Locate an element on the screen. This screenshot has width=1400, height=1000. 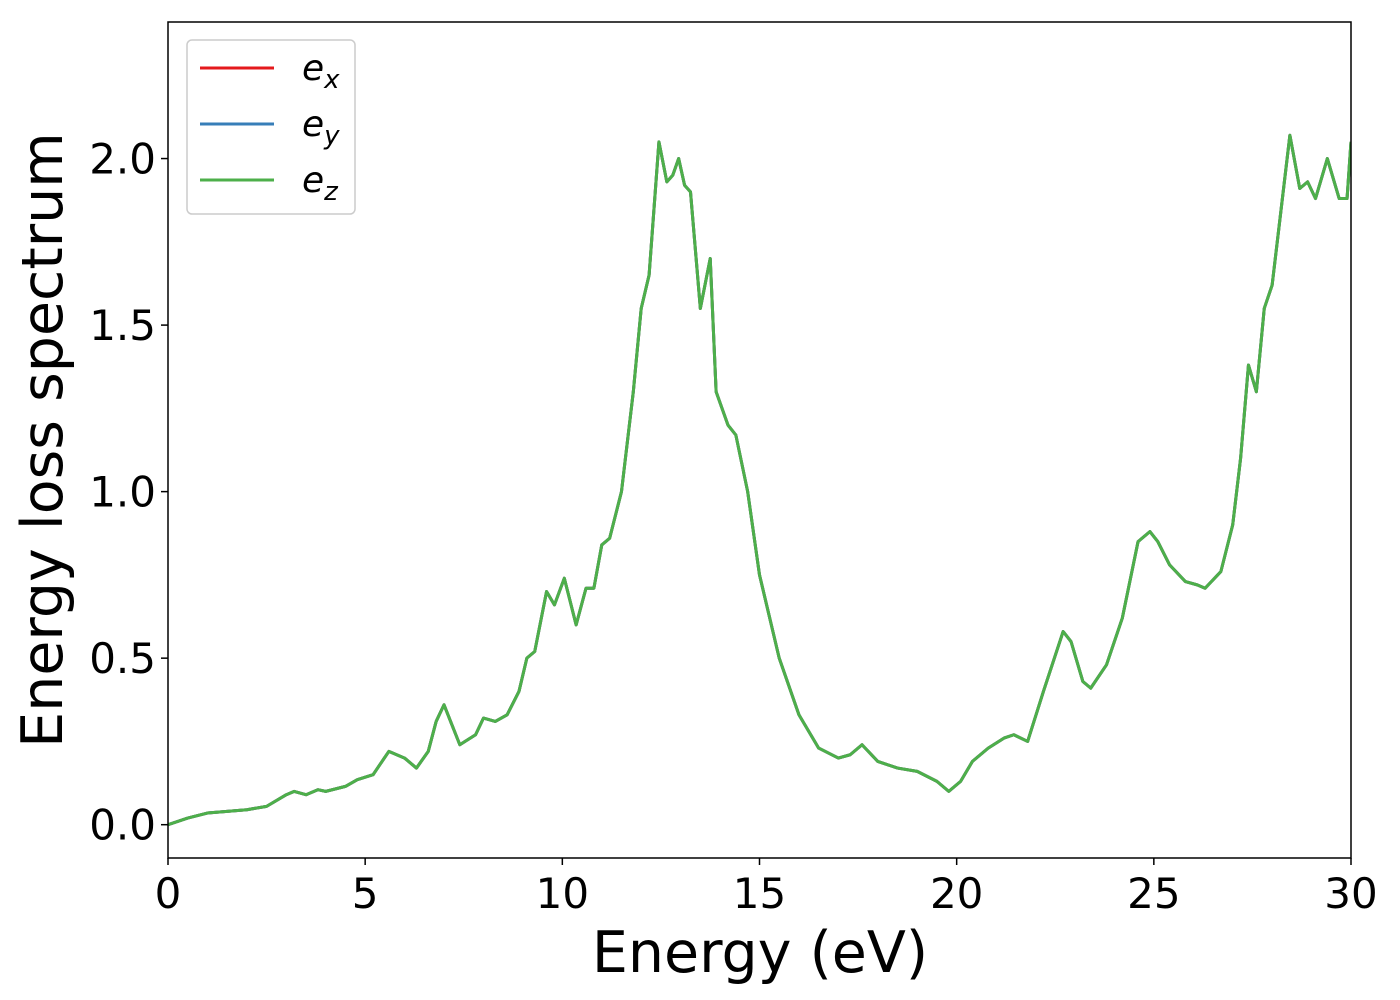
y-axis-label: Energy loss spectrum is located at coordinates (43, 440).